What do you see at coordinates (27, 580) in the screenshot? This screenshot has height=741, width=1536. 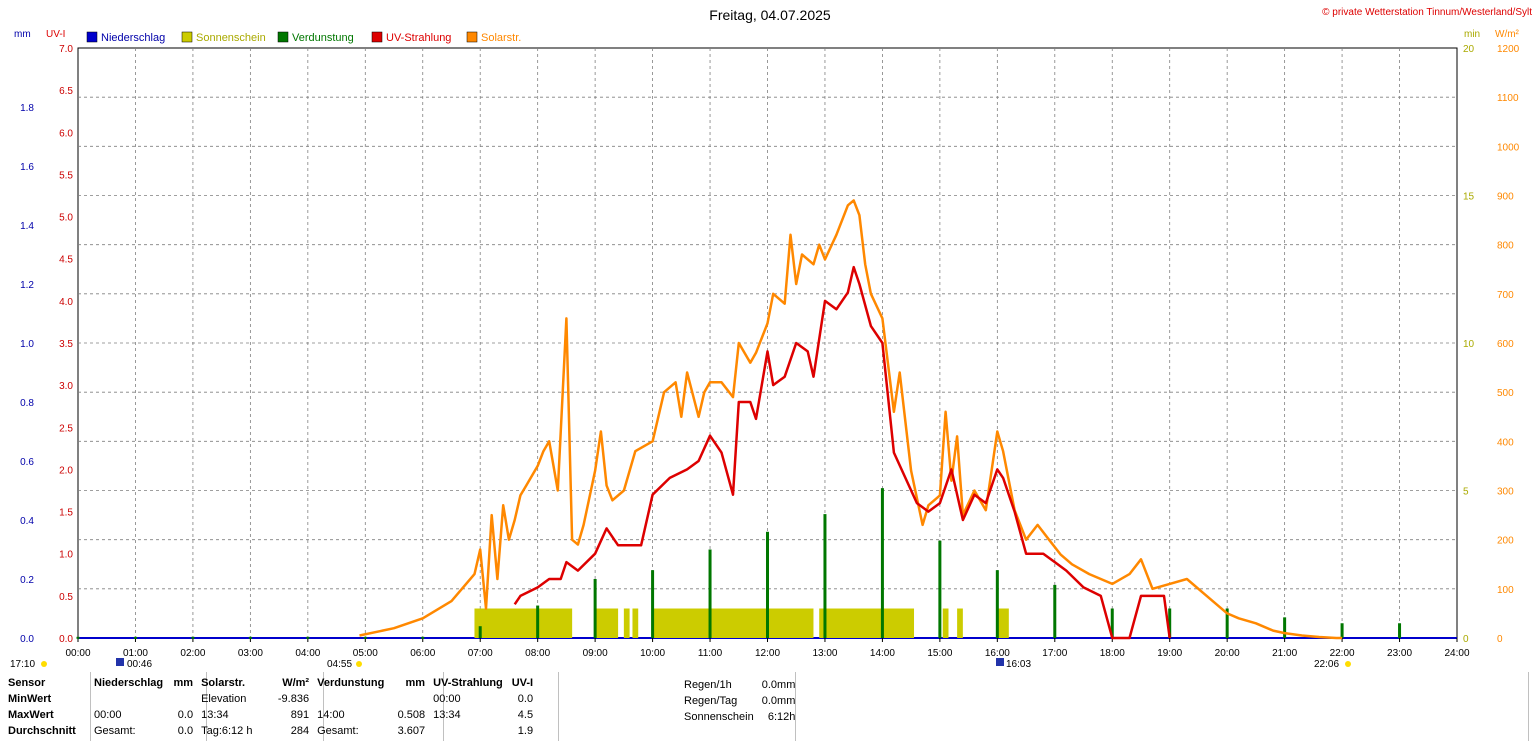 I see `tick-label-mm: 0.2` at bounding box center [27, 580].